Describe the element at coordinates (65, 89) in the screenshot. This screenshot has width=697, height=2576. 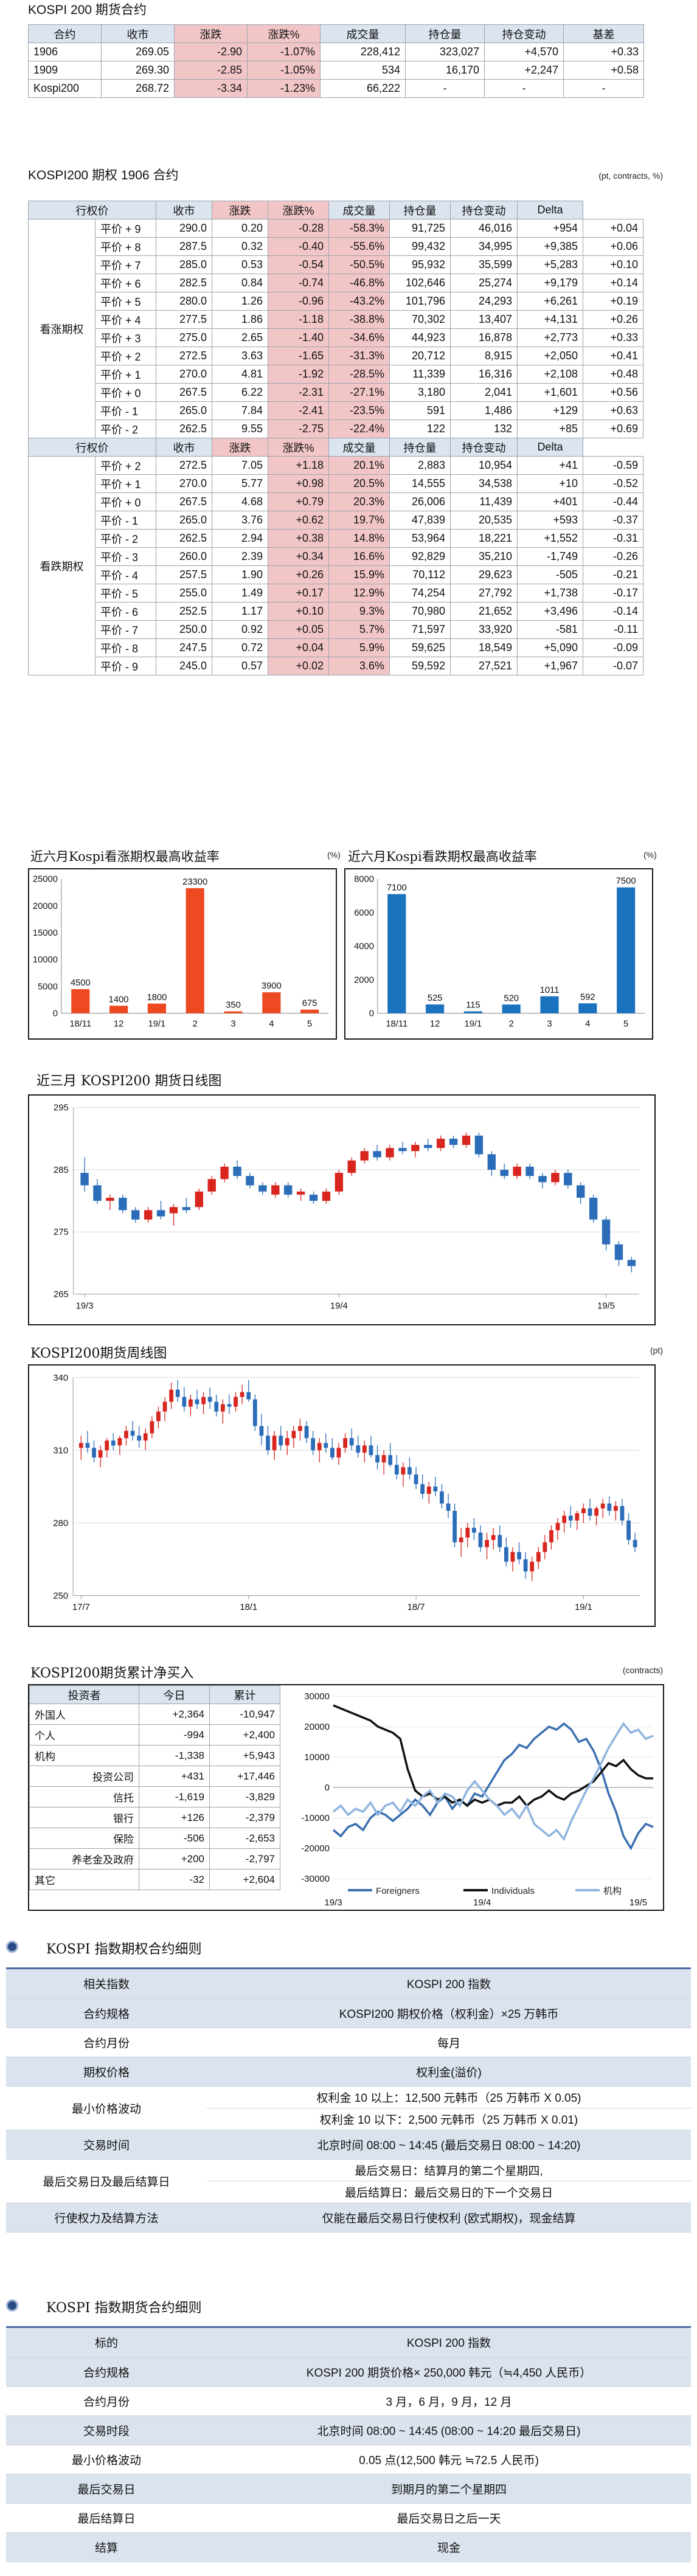
I see `table-cell: Kospi200` at that location.